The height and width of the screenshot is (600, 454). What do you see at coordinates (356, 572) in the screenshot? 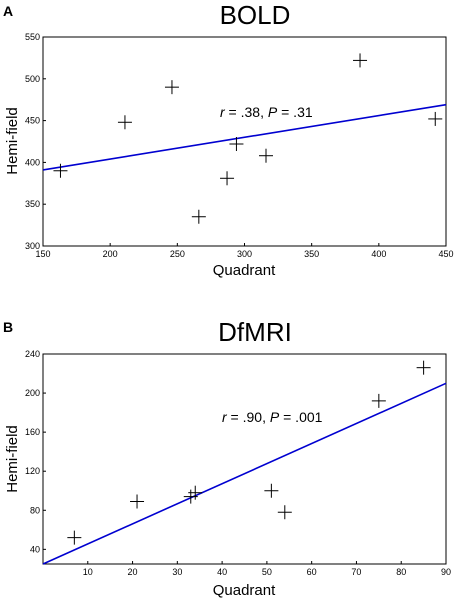
I see `x-tick-label: 70` at bounding box center [356, 572].